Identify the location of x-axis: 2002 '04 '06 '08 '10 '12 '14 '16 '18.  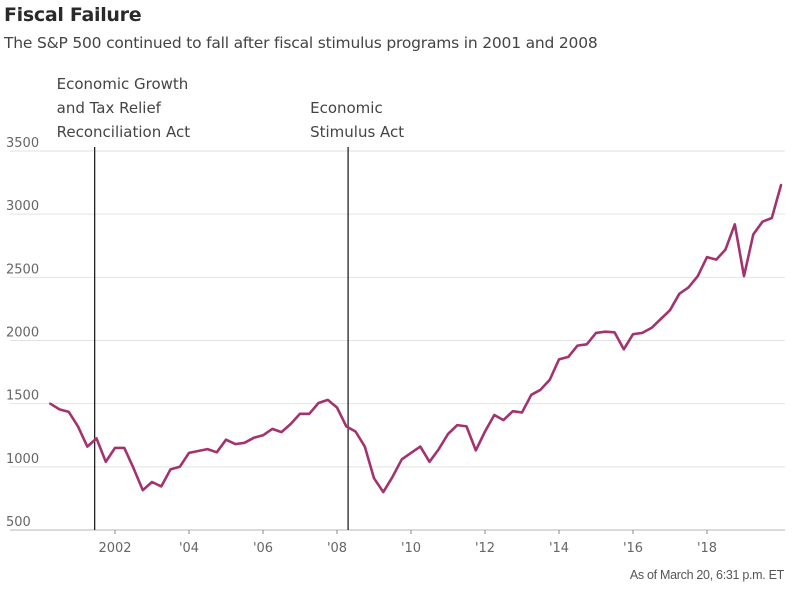
(407, 543).